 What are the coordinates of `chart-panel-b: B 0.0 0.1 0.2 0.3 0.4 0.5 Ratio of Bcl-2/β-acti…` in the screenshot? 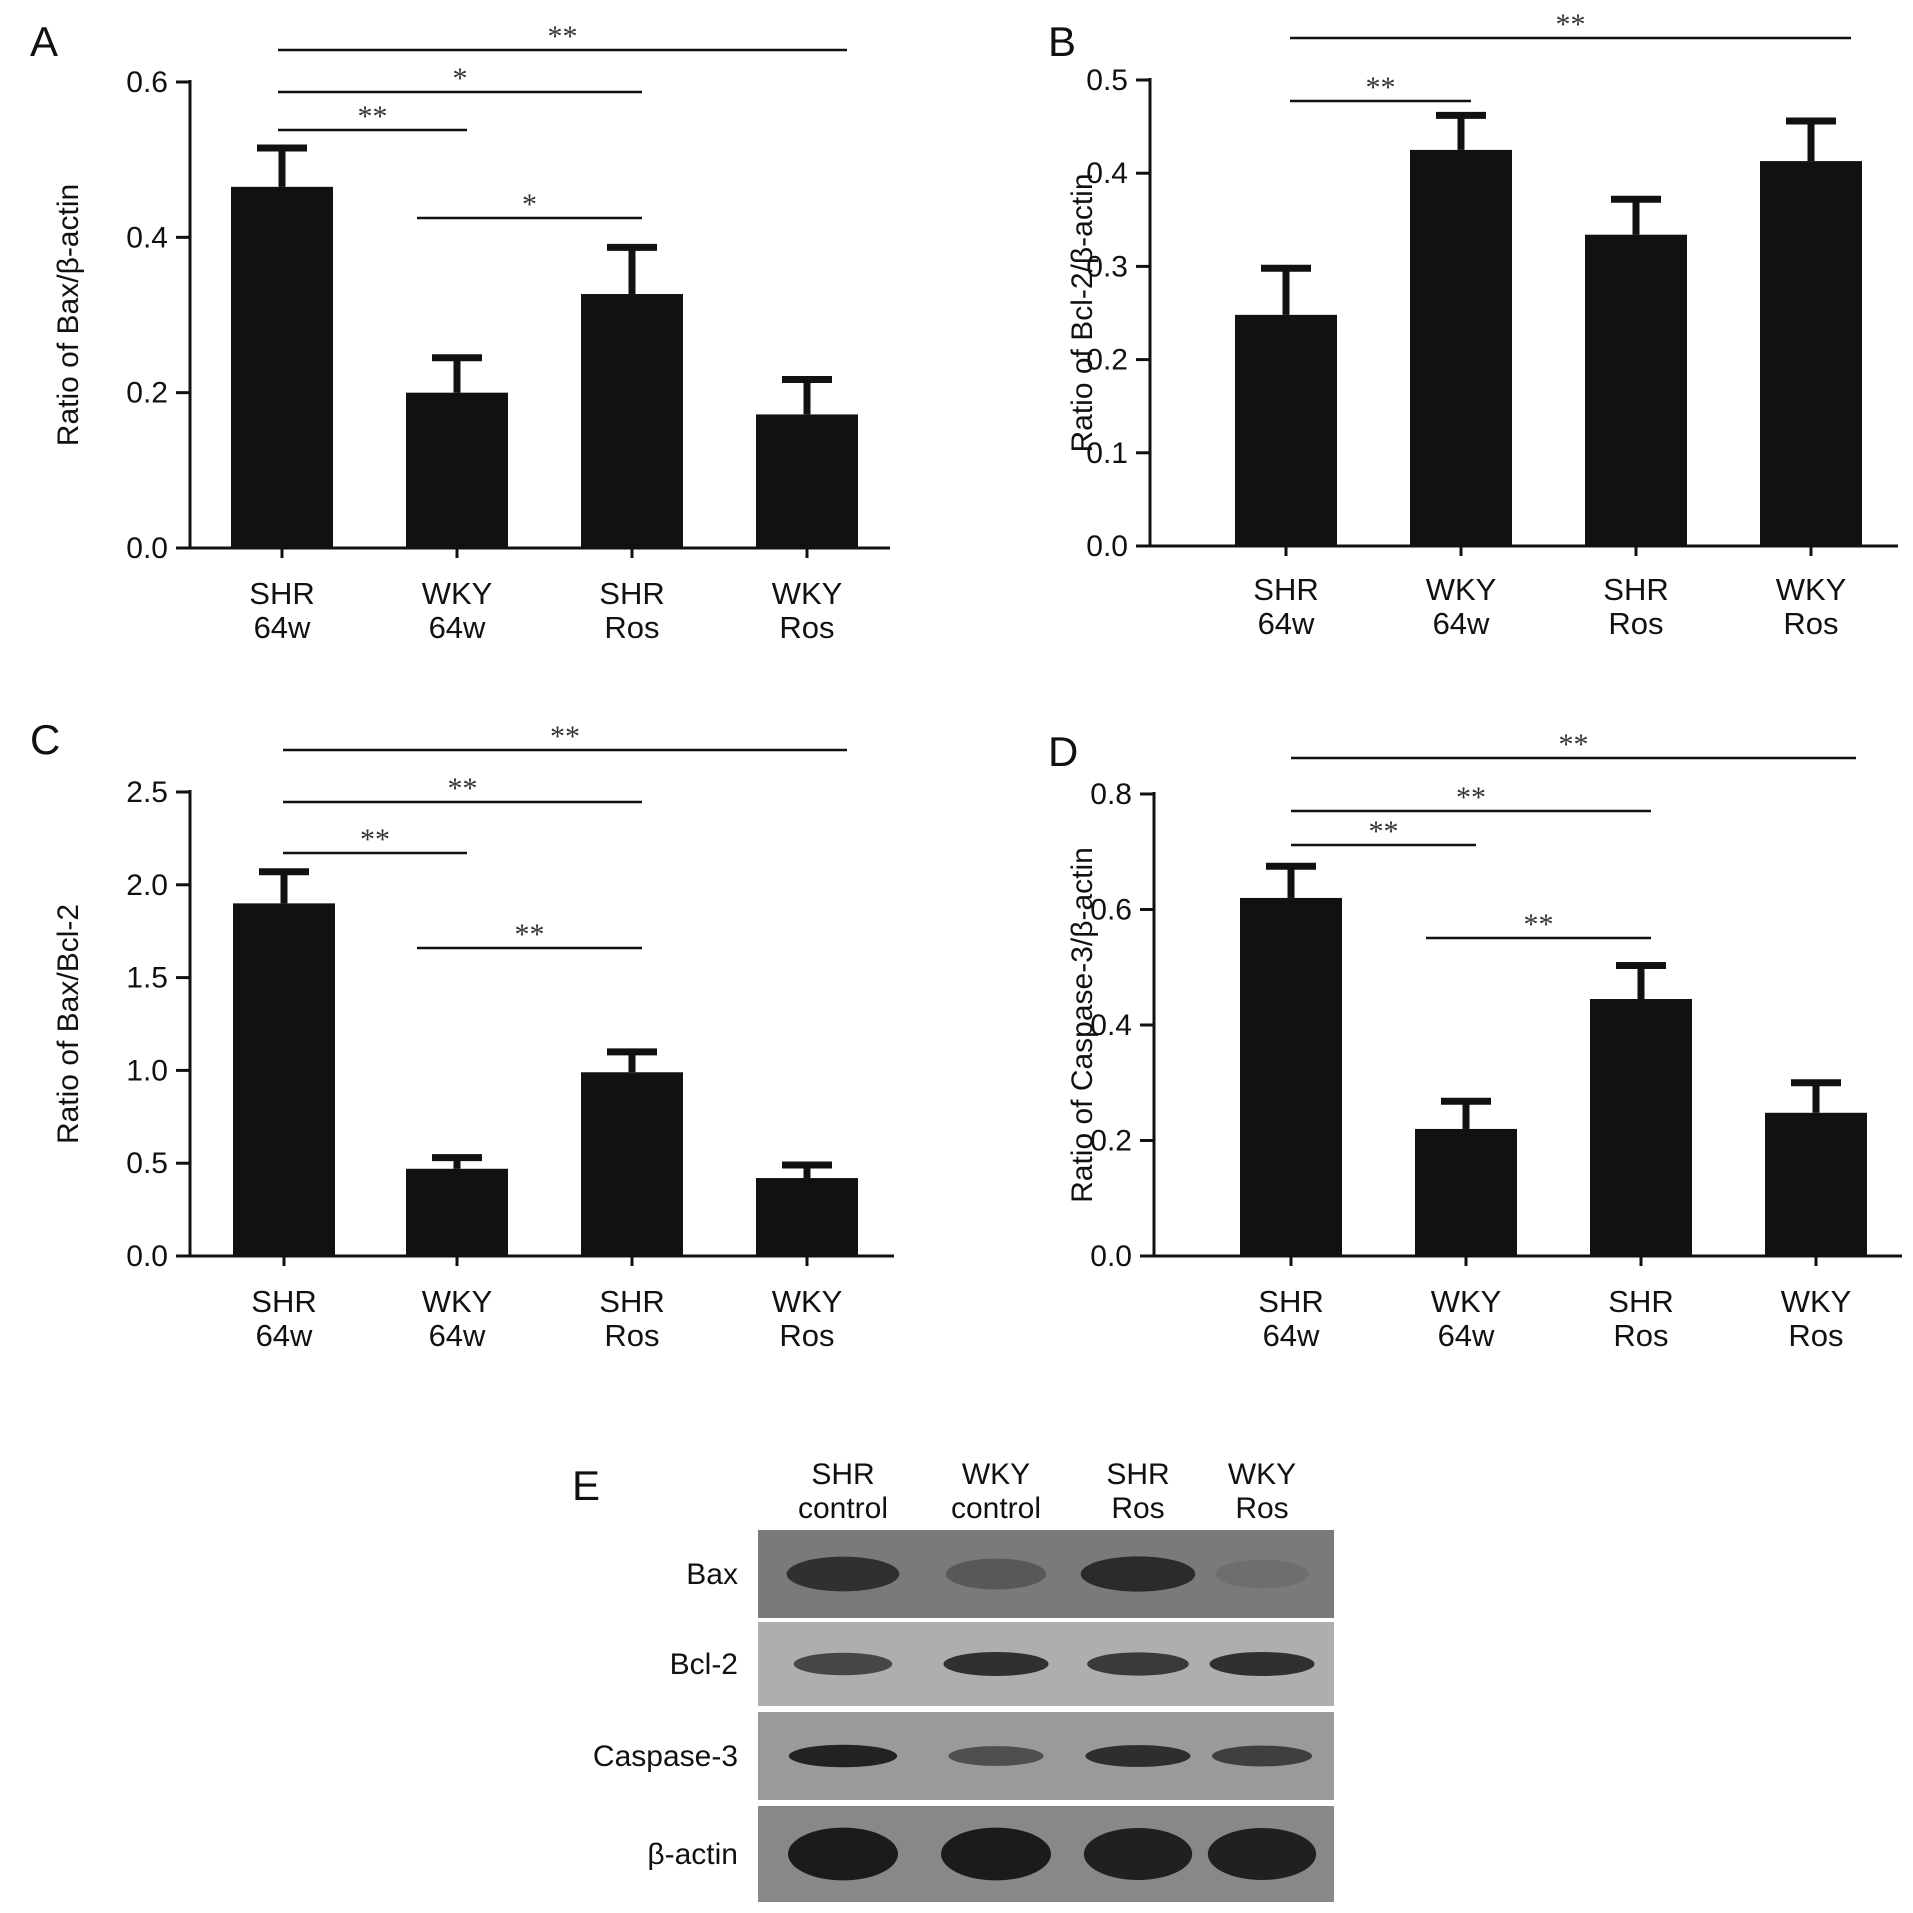 It's located at (1473, 324).